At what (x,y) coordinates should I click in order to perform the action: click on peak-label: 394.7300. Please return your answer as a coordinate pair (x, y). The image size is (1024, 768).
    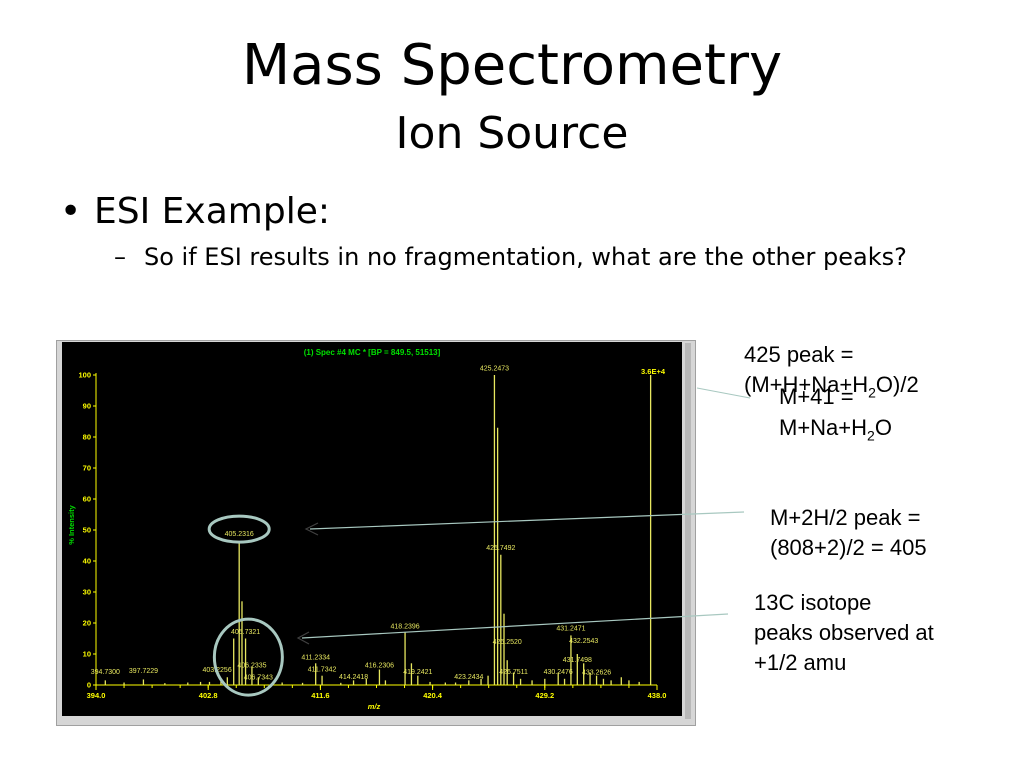
    Looking at the image, I should click on (105, 672).